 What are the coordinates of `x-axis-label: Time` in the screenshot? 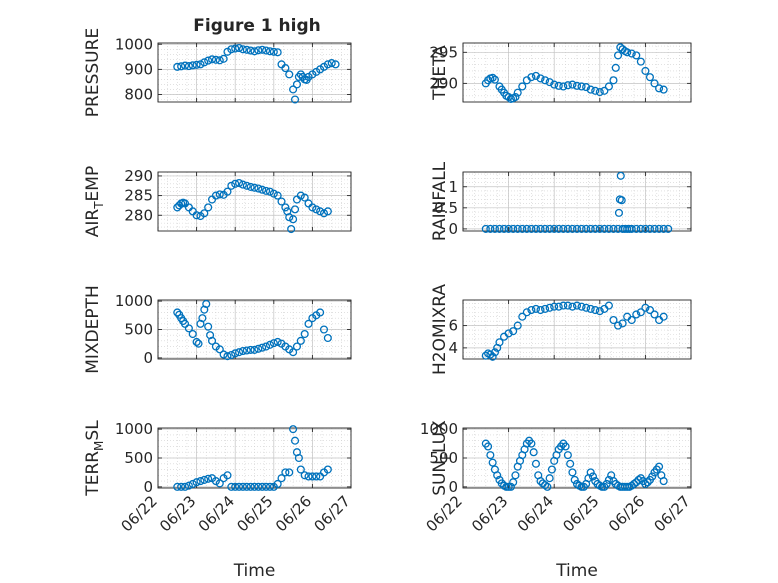 It's located at (254, 571).